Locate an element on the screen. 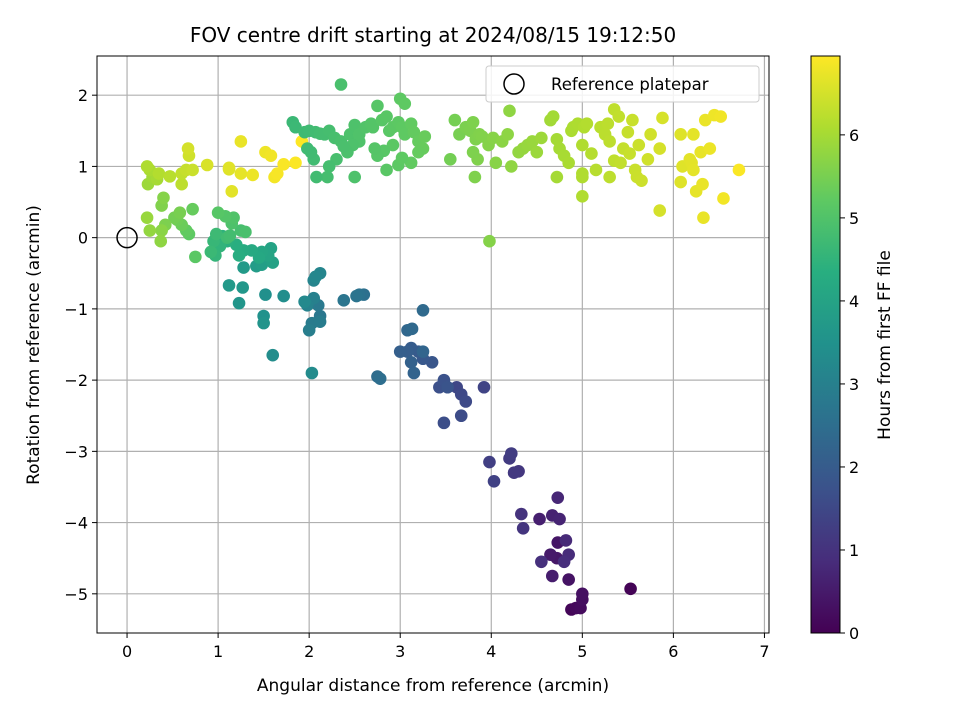 This screenshot has height=720, width=960. y-tick-label: 0 is located at coordinates (83, 238).